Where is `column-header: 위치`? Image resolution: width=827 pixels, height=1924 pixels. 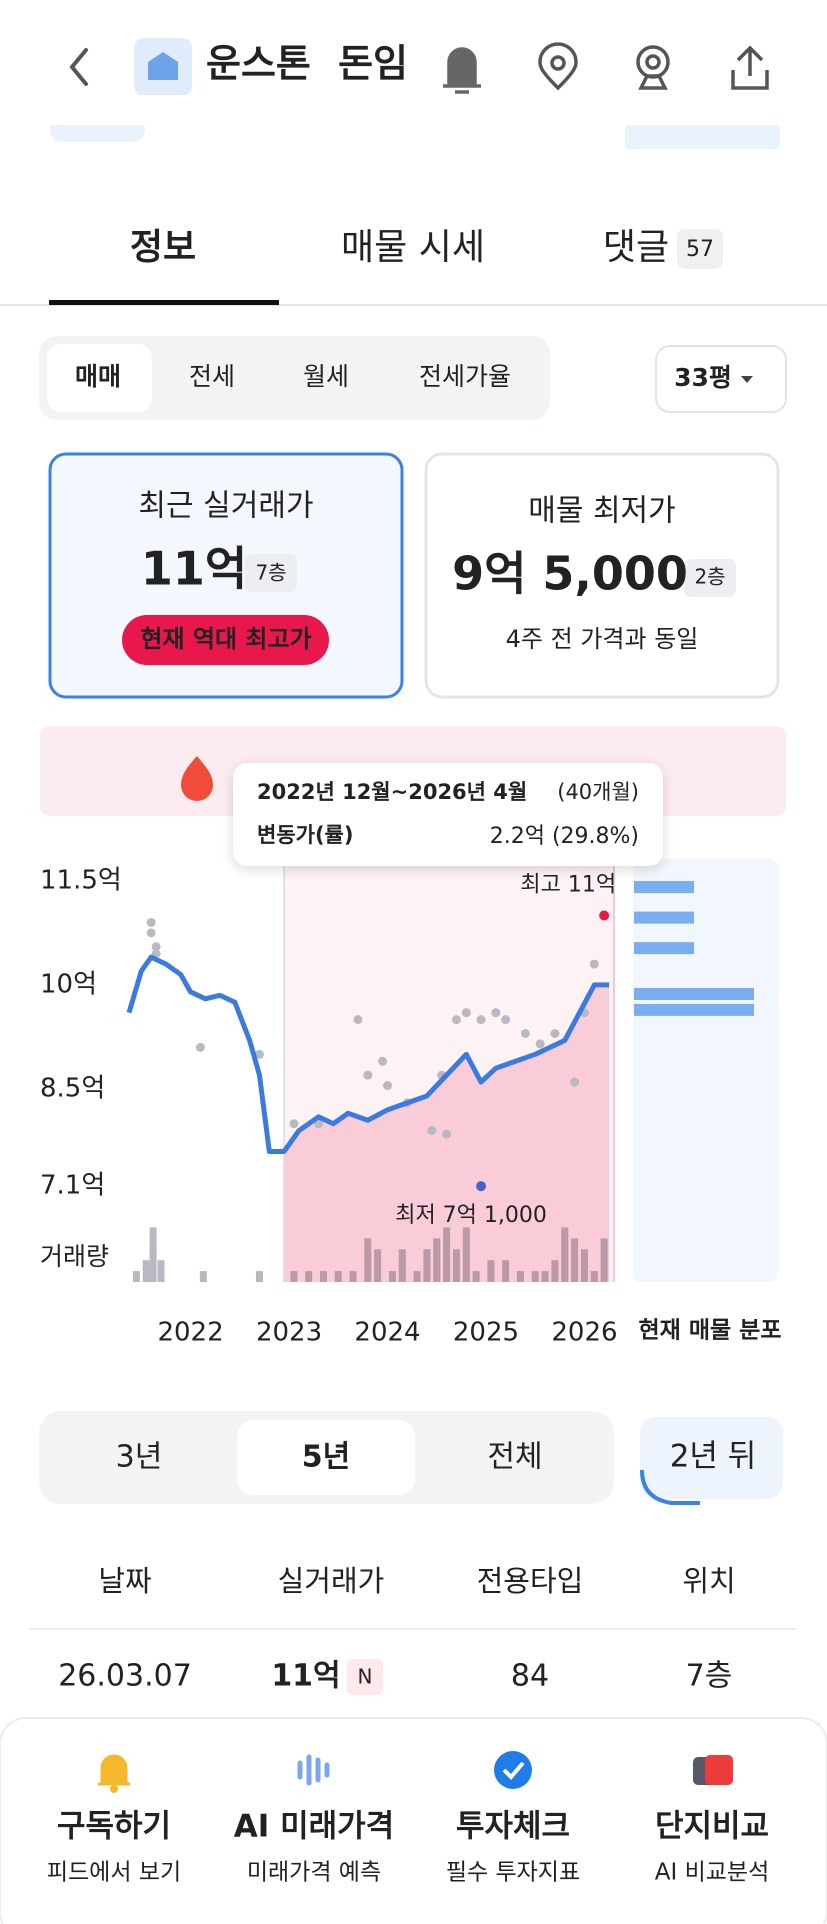
column-header: 위치 is located at coordinates (708, 1581).